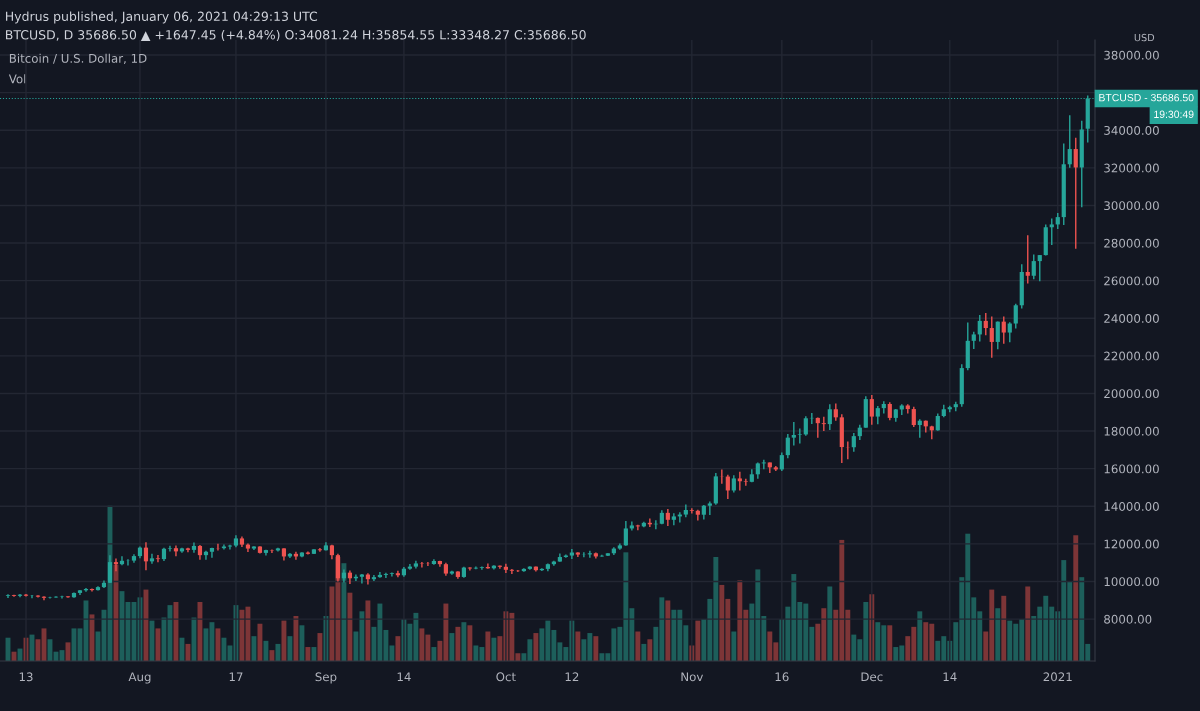  I want to click on x-tick-label: 13, so click(26, 677).